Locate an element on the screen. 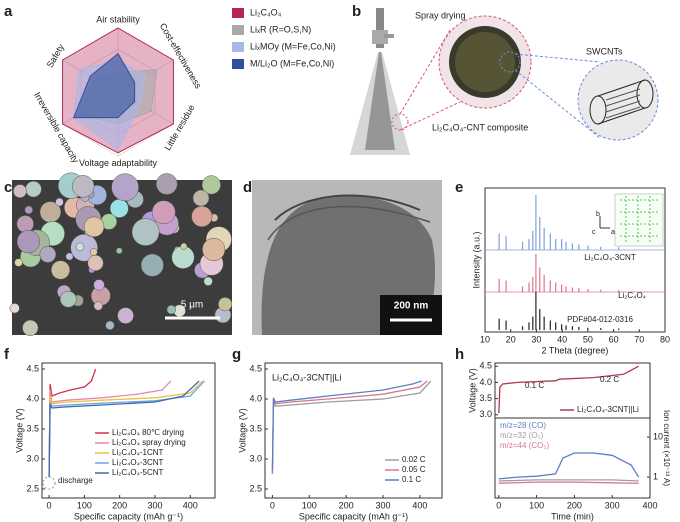 This screenshot has width=680, height=522. scale-bar-label: 5 μm is located at coordinates (192, 305).